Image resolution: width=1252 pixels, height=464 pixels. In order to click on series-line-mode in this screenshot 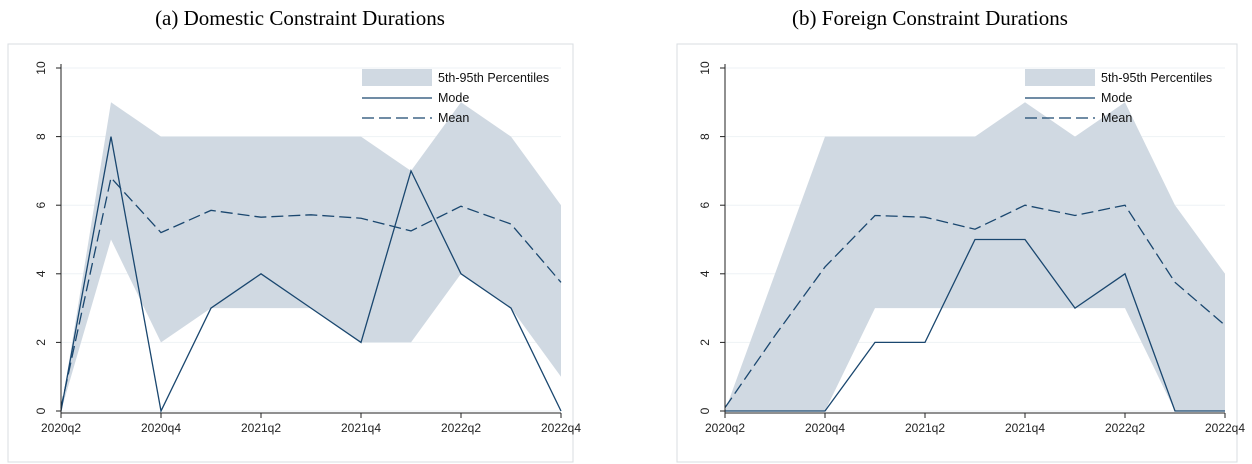, I will do `click(975, 325)`.